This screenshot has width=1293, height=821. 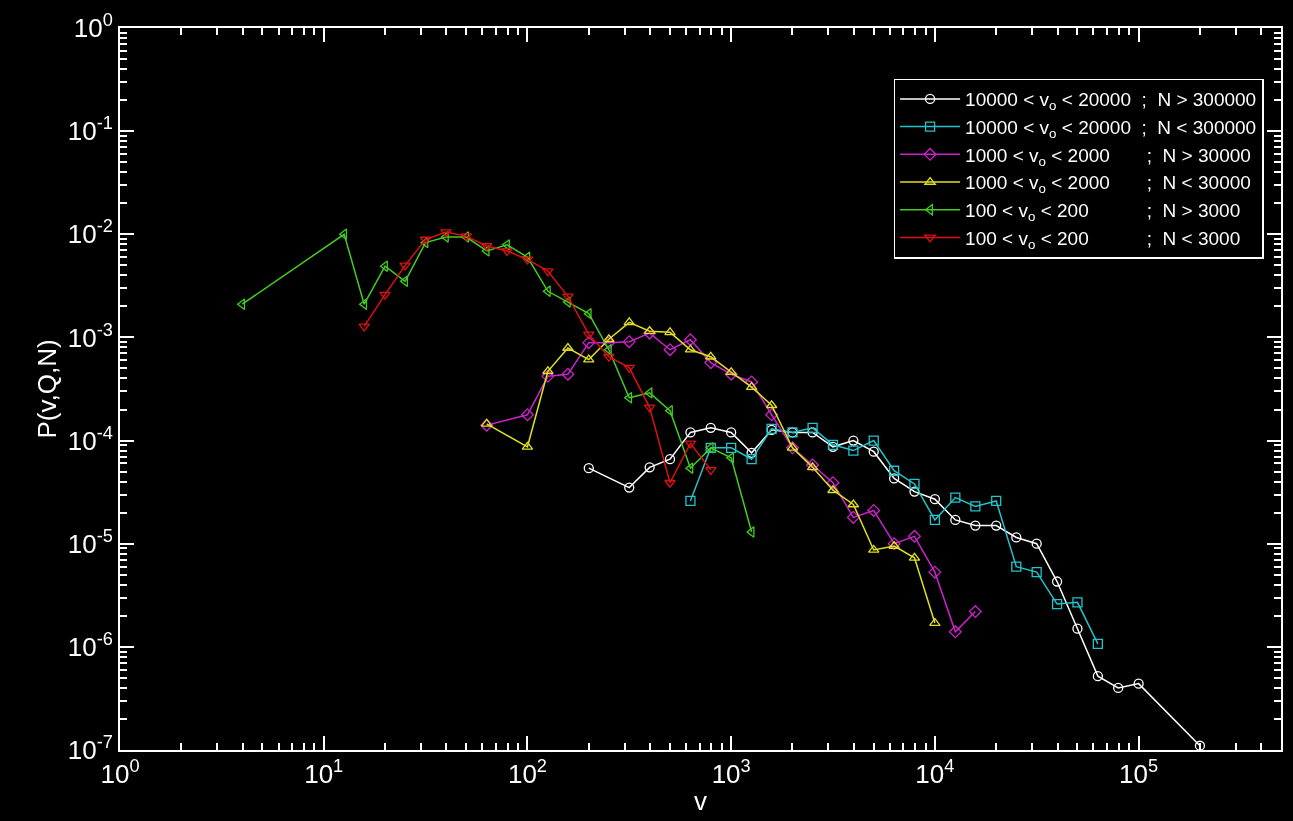 What do you see at coordinates (90, 336) in the screenshot?
I see `y-tick-label: 10$^{-3}$` at bounding box center [90, 336].